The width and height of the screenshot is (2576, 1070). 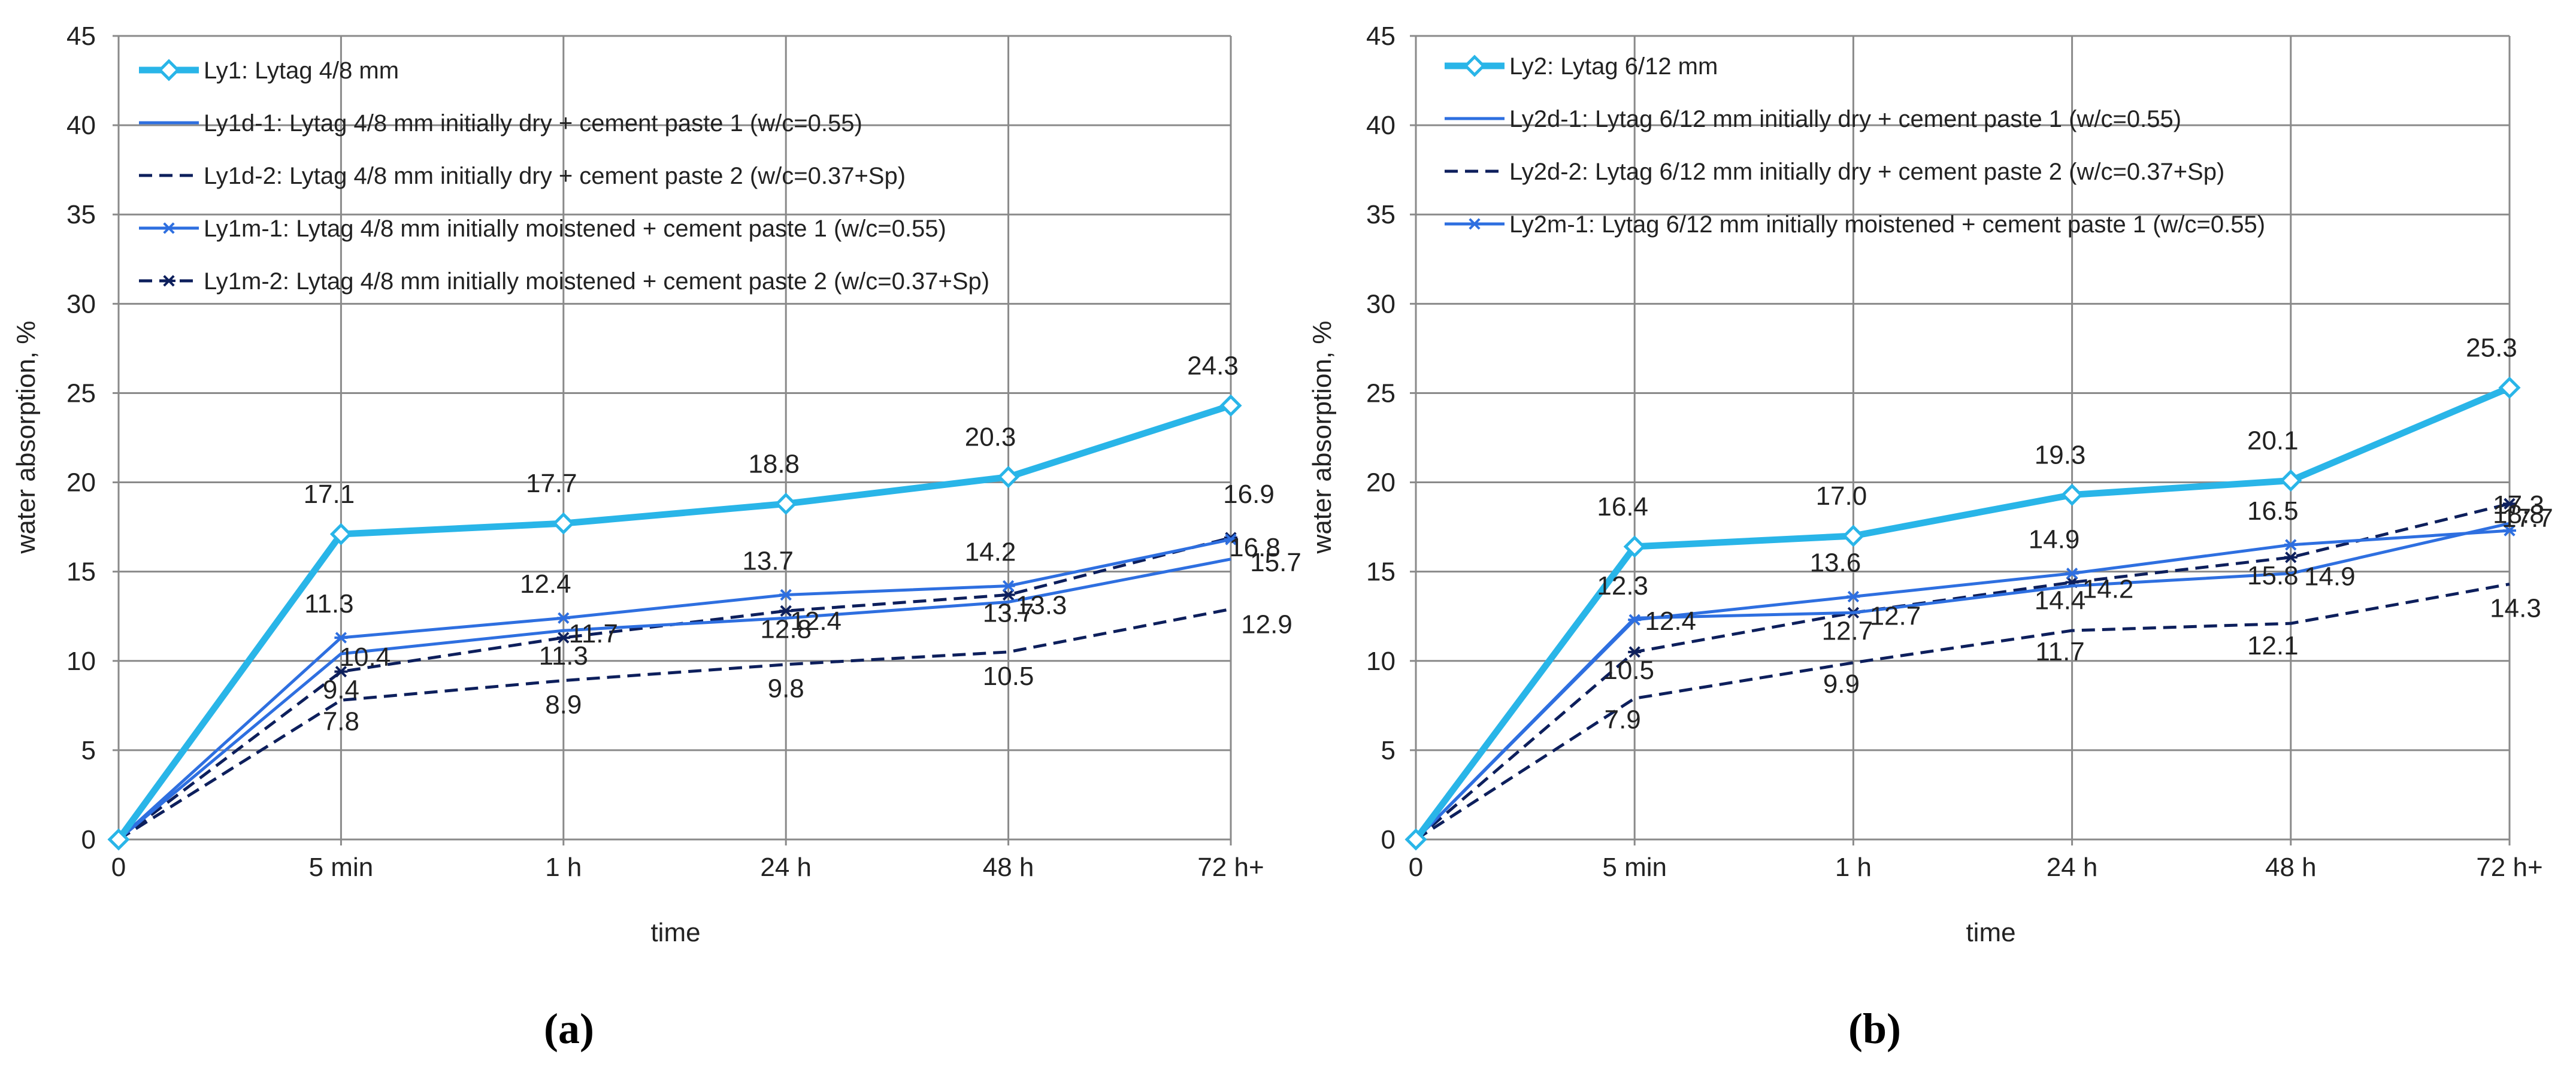 I want to click on data-label: 19.3, so click(x=2060, y=454).